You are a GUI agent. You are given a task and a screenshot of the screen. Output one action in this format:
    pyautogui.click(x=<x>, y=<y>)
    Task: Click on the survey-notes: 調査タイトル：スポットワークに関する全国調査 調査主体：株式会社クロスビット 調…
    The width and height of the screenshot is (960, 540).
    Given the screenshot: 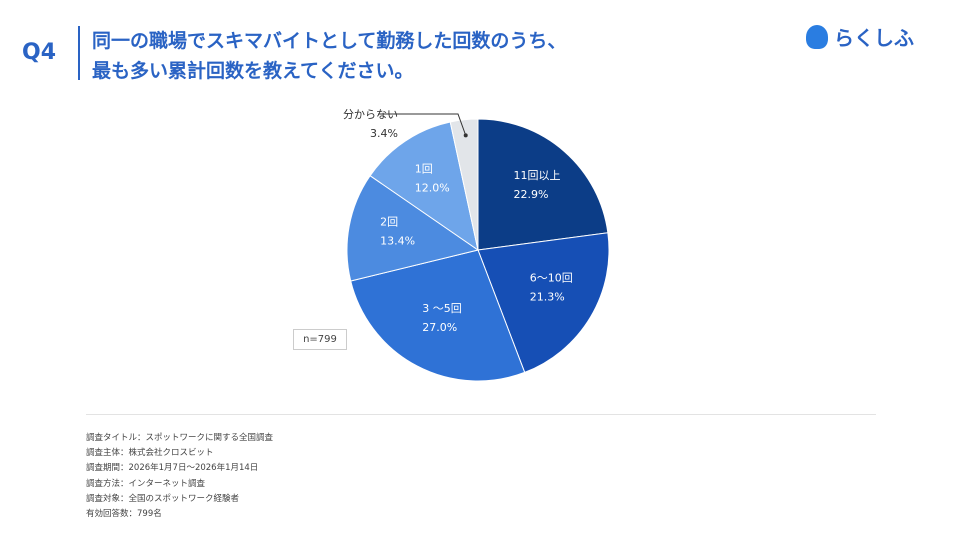 What is the action you would take?
    pyautogui.click(x=179, y=476)
    